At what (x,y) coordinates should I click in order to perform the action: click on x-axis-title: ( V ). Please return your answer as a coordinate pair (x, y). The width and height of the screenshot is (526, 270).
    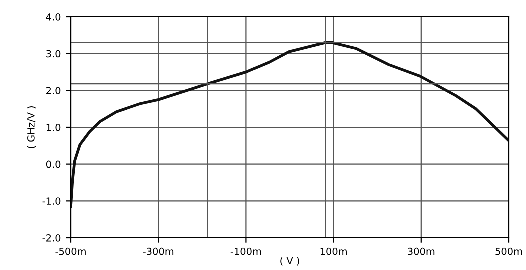
    Looking at the image, I should click on (290, 261).